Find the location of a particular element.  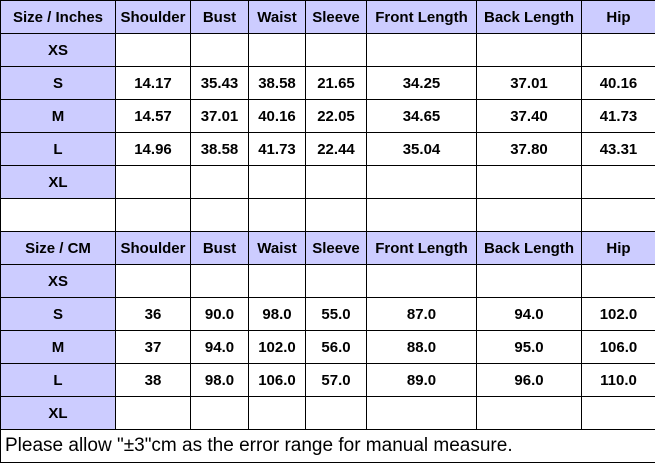

value-cell: 37 is located at coordinates (153, 347).